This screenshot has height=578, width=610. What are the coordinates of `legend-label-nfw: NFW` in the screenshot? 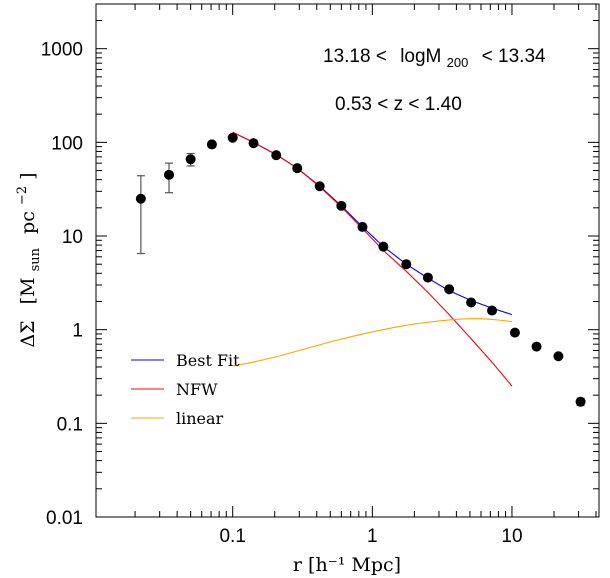 It's located at (197, 389).